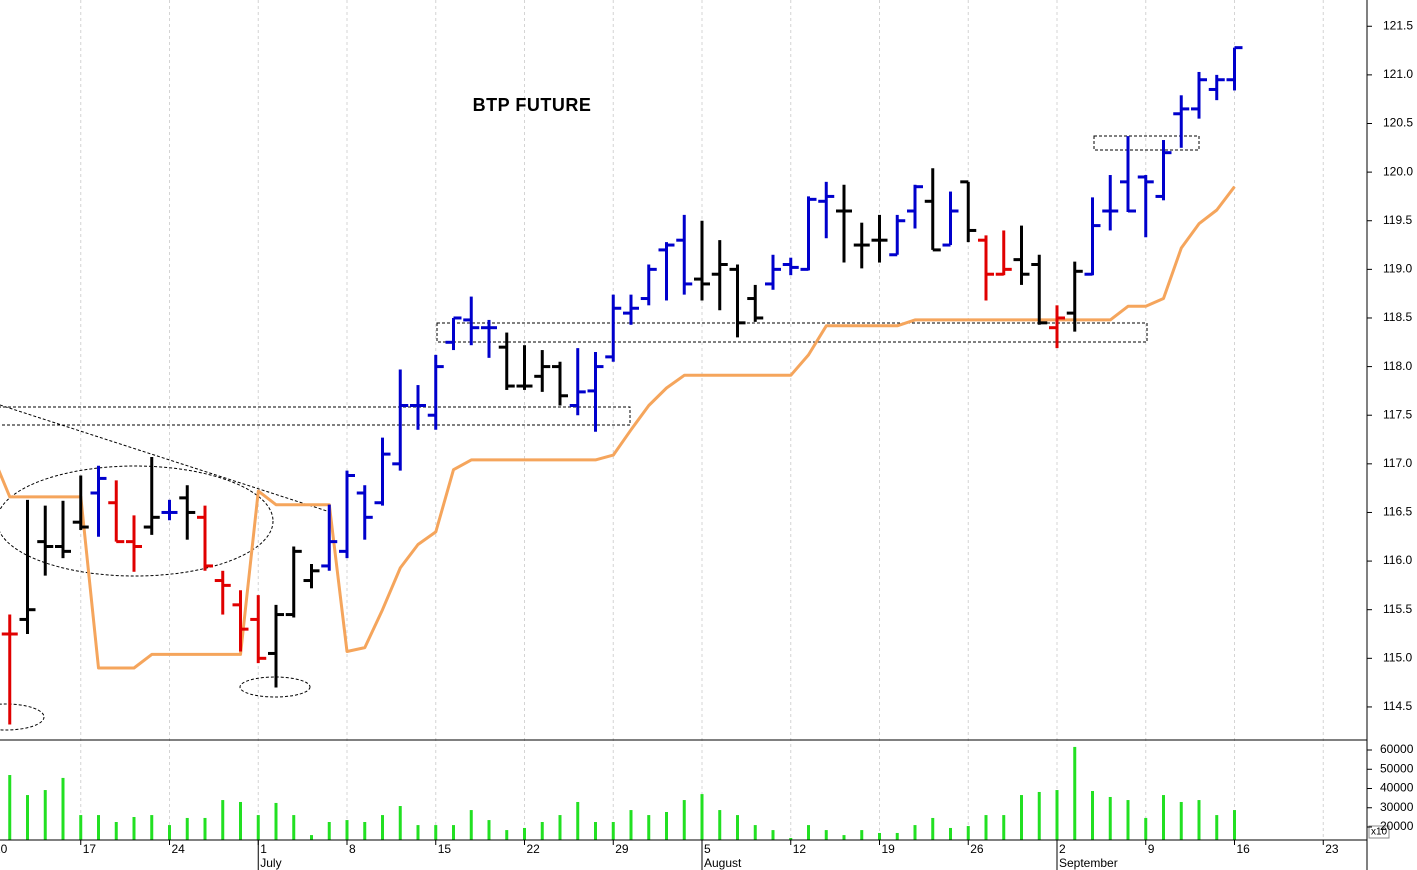 The height and width of the screenshot is (870, 1417). Describe the element at coordinates (1397, 414) in the screenshot. I see `y-tick-label: 117.5` at that location.